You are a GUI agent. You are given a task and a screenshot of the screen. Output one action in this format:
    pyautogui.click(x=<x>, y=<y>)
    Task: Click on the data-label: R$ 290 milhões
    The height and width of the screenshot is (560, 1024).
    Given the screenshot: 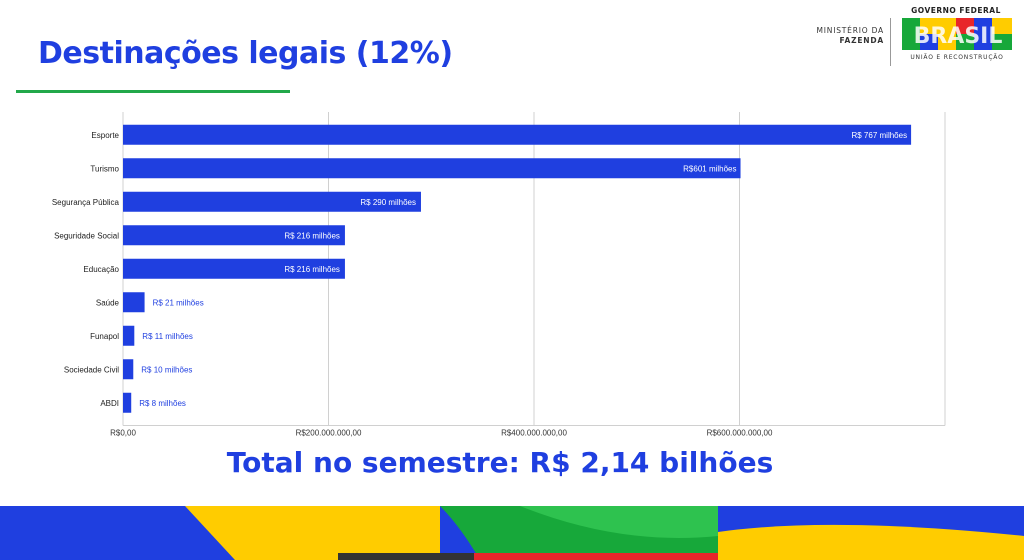 What is the action you would take?
    pyautogui.click(x=388, y=202)
    